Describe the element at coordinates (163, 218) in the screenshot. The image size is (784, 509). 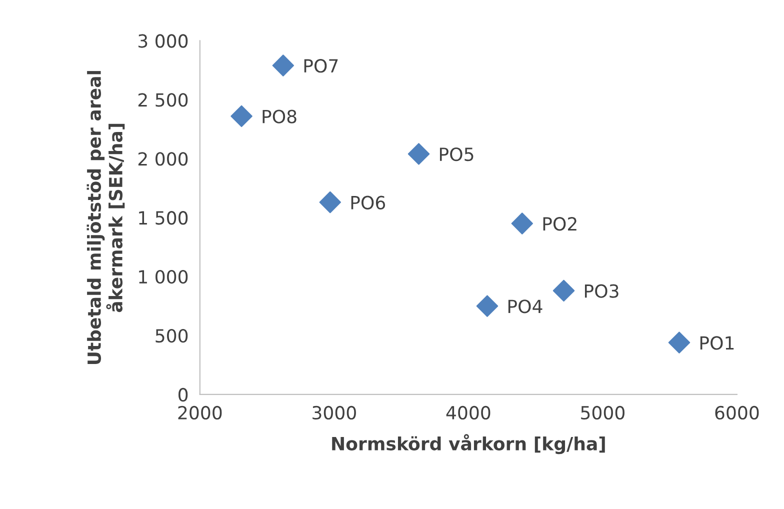
I see `y-tick-label: 1 500` at that location.